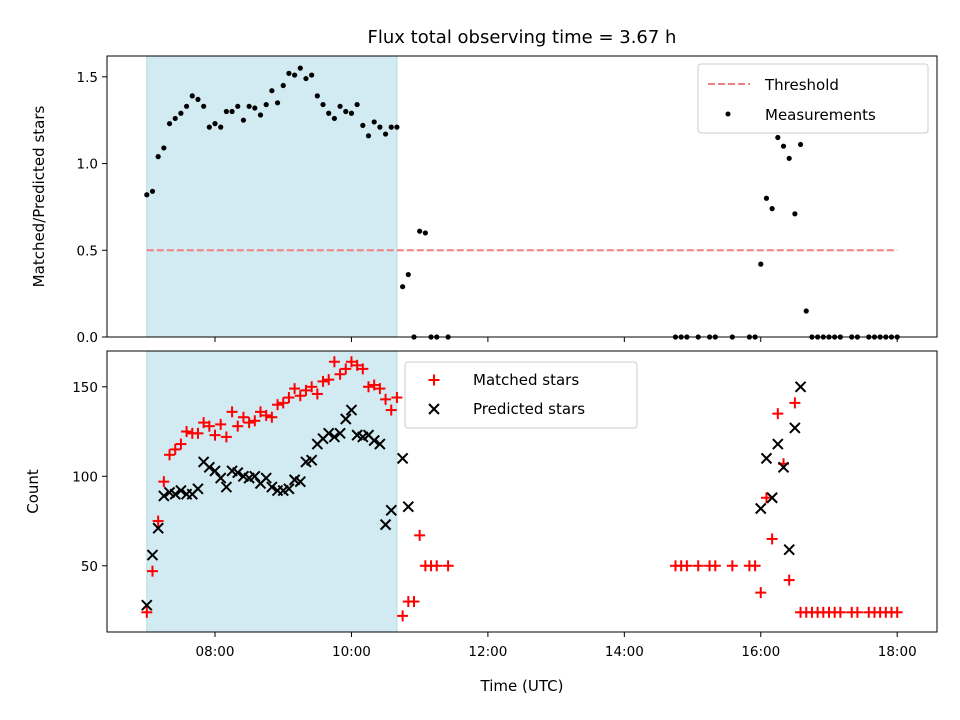 Image resolution: width=960 pixels, height=720 pixels. I want to click on bottom-legend-box, so click(521, 395).